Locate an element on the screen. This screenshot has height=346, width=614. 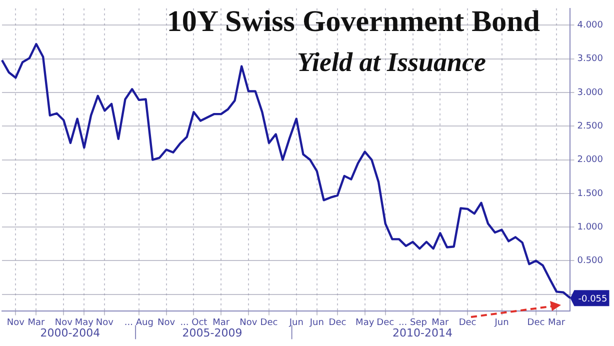
data-label: -0.055 is located at coordinates (593, 299).